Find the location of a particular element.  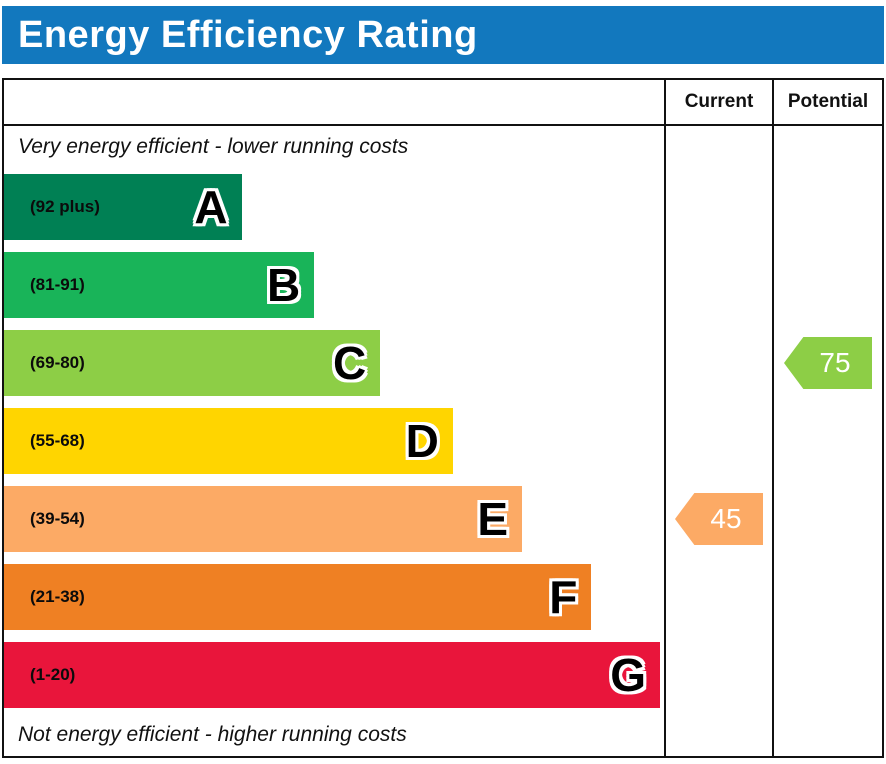

potential-col-cell: 75 is located at coordinates (827, 363).